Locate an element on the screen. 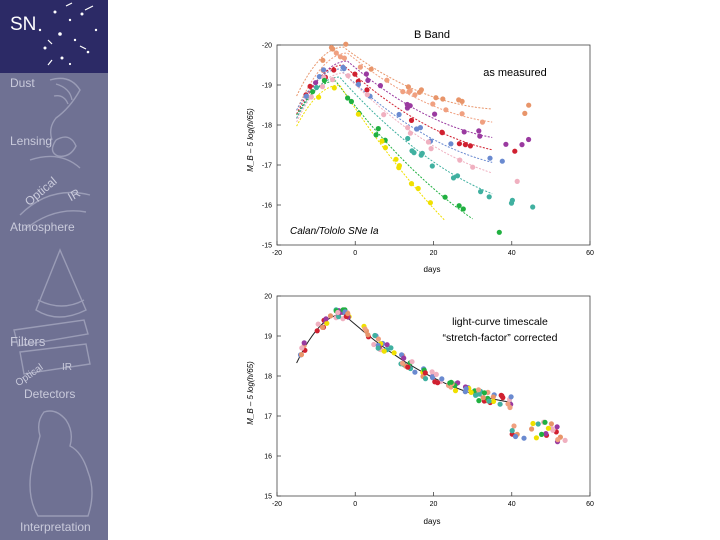  top-annotation: as measured is located at coordinates (515, 73).